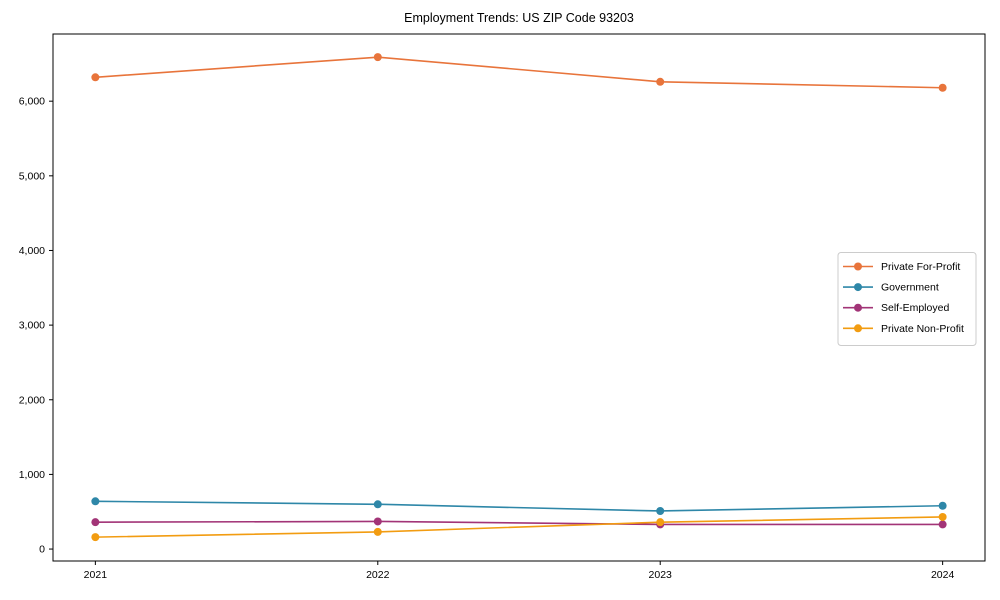  What do you see at coordinates (661, 575) in the screenshot?
I see `x-tick-label: 2023` at bounding box center [661, 575].